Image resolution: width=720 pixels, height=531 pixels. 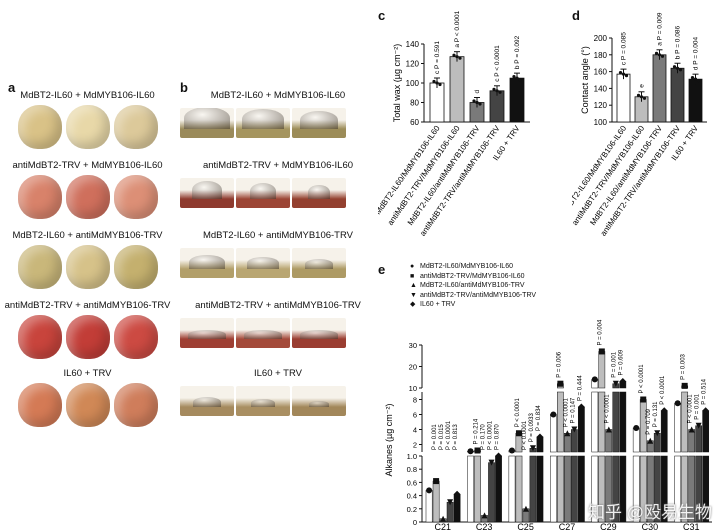 What do you see at coordinates (415, 400) in the screenshot?
I see `y-tick-label: 8` at bounding box center [415, 400].